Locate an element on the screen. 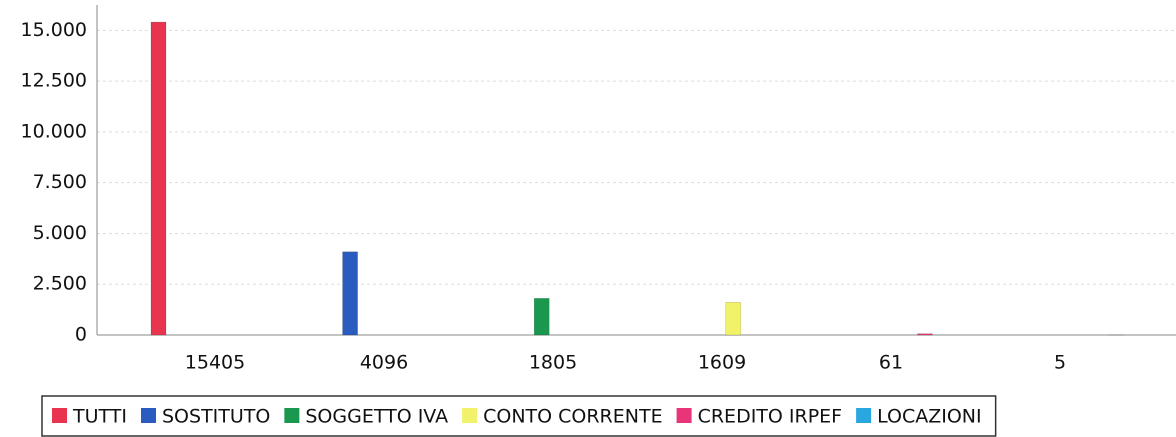 The height and width of the screenshot is (437, 1176). legend-label: TUTTI is located at coordinates (99, 417).